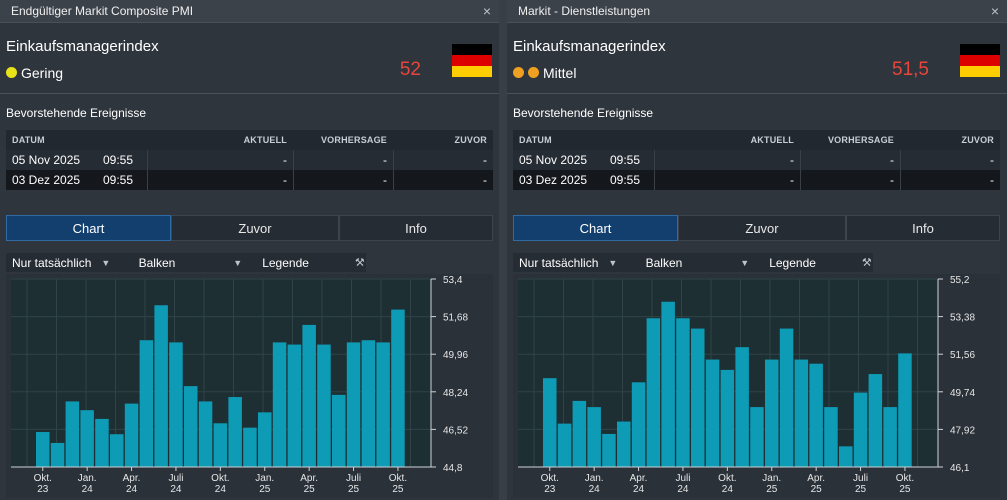  I want to click on view-tabs: Chart Zuvor Info, so click(249, 228).